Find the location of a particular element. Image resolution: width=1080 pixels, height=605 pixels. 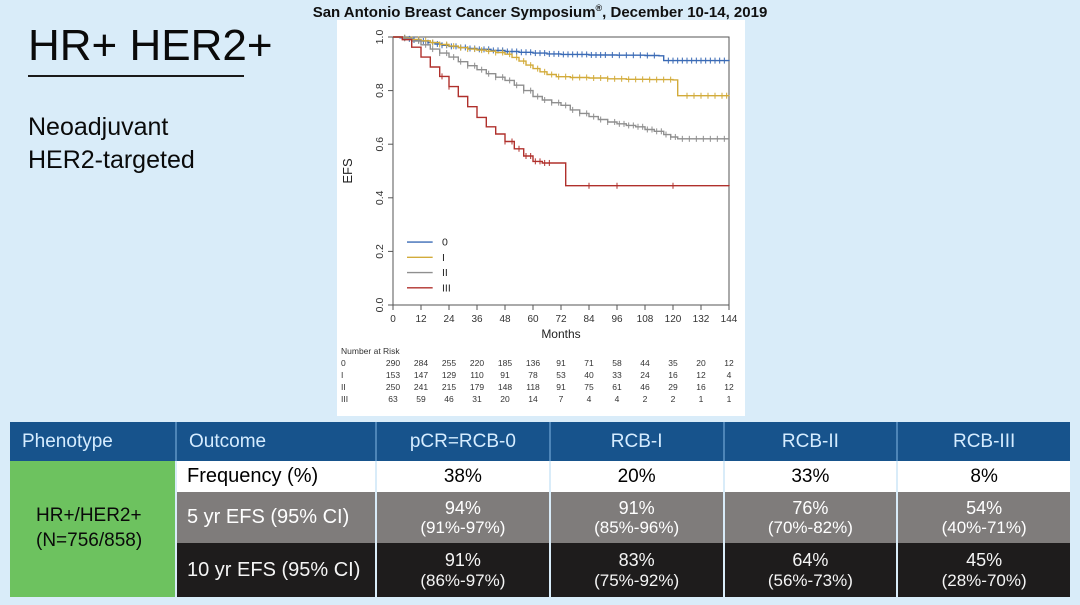

y-axis-label: EFS is located at coordinates (347, 171).